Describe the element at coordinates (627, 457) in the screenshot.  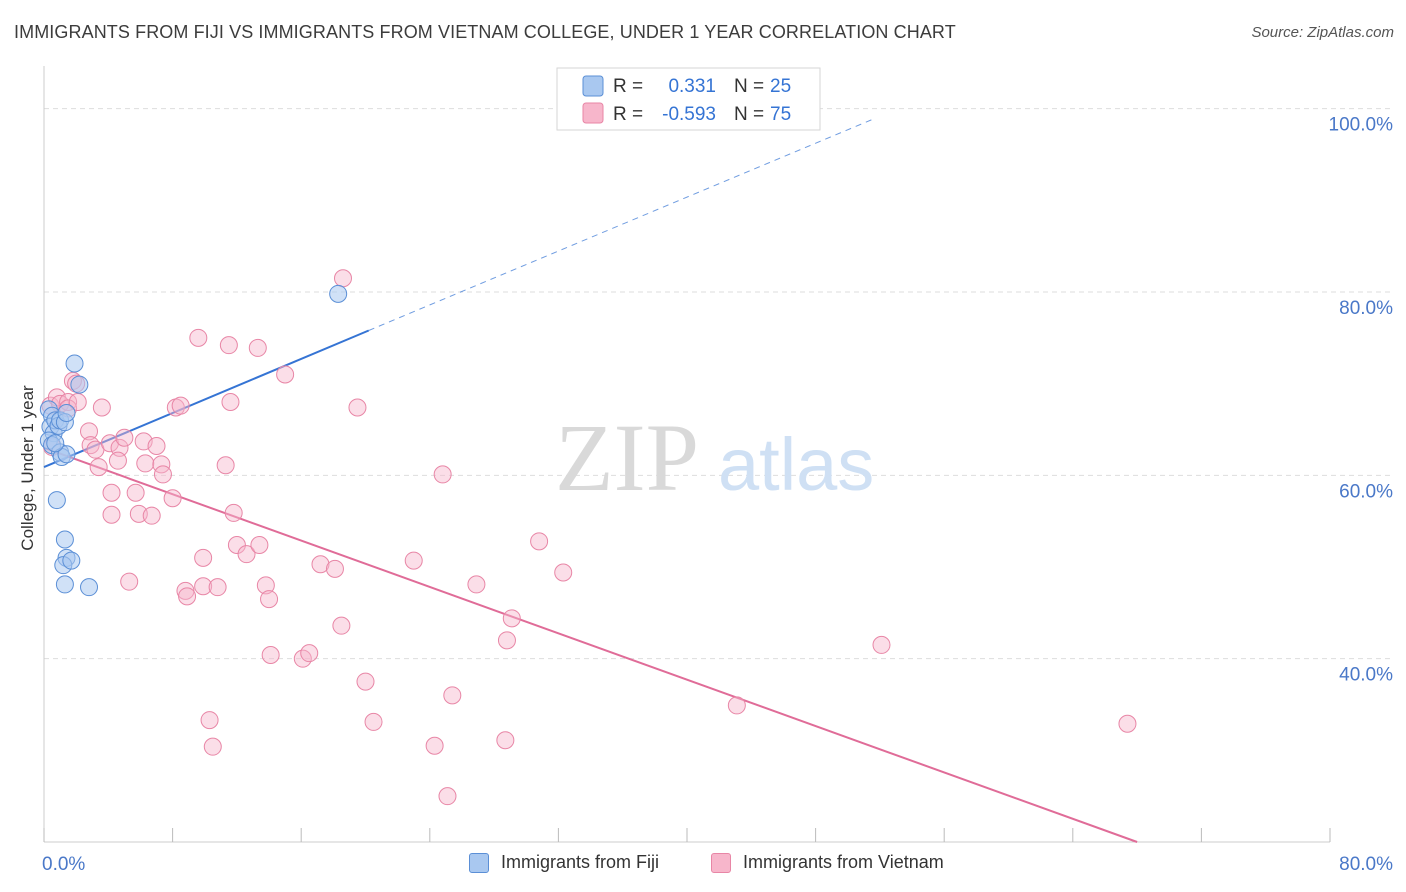
I see `watermark-zip: ZIP` at that location.